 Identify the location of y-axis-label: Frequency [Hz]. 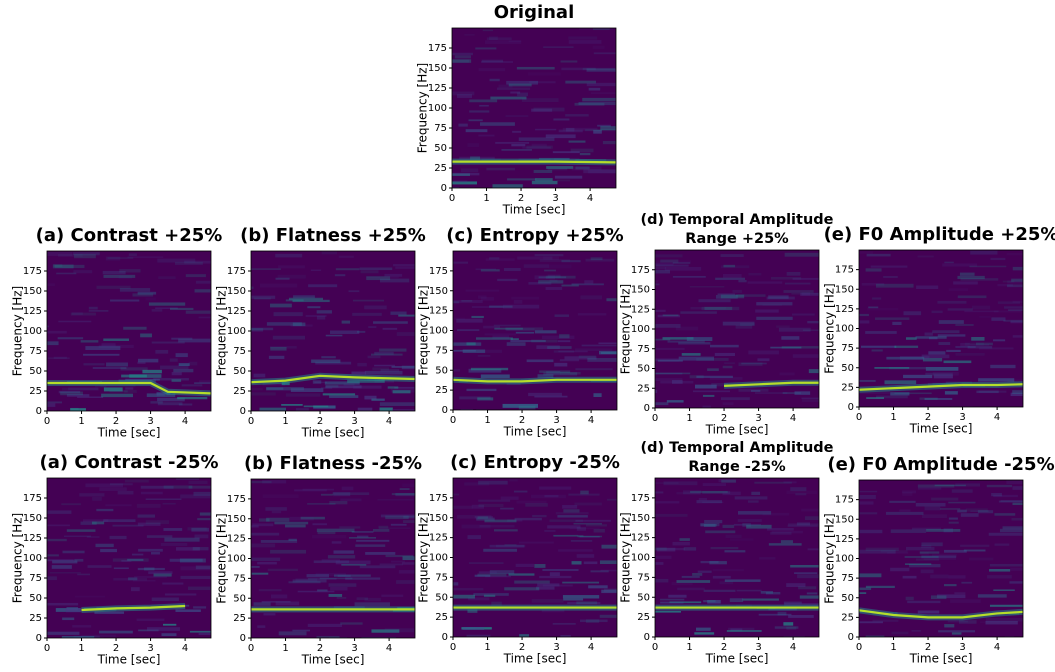
(626, 329).